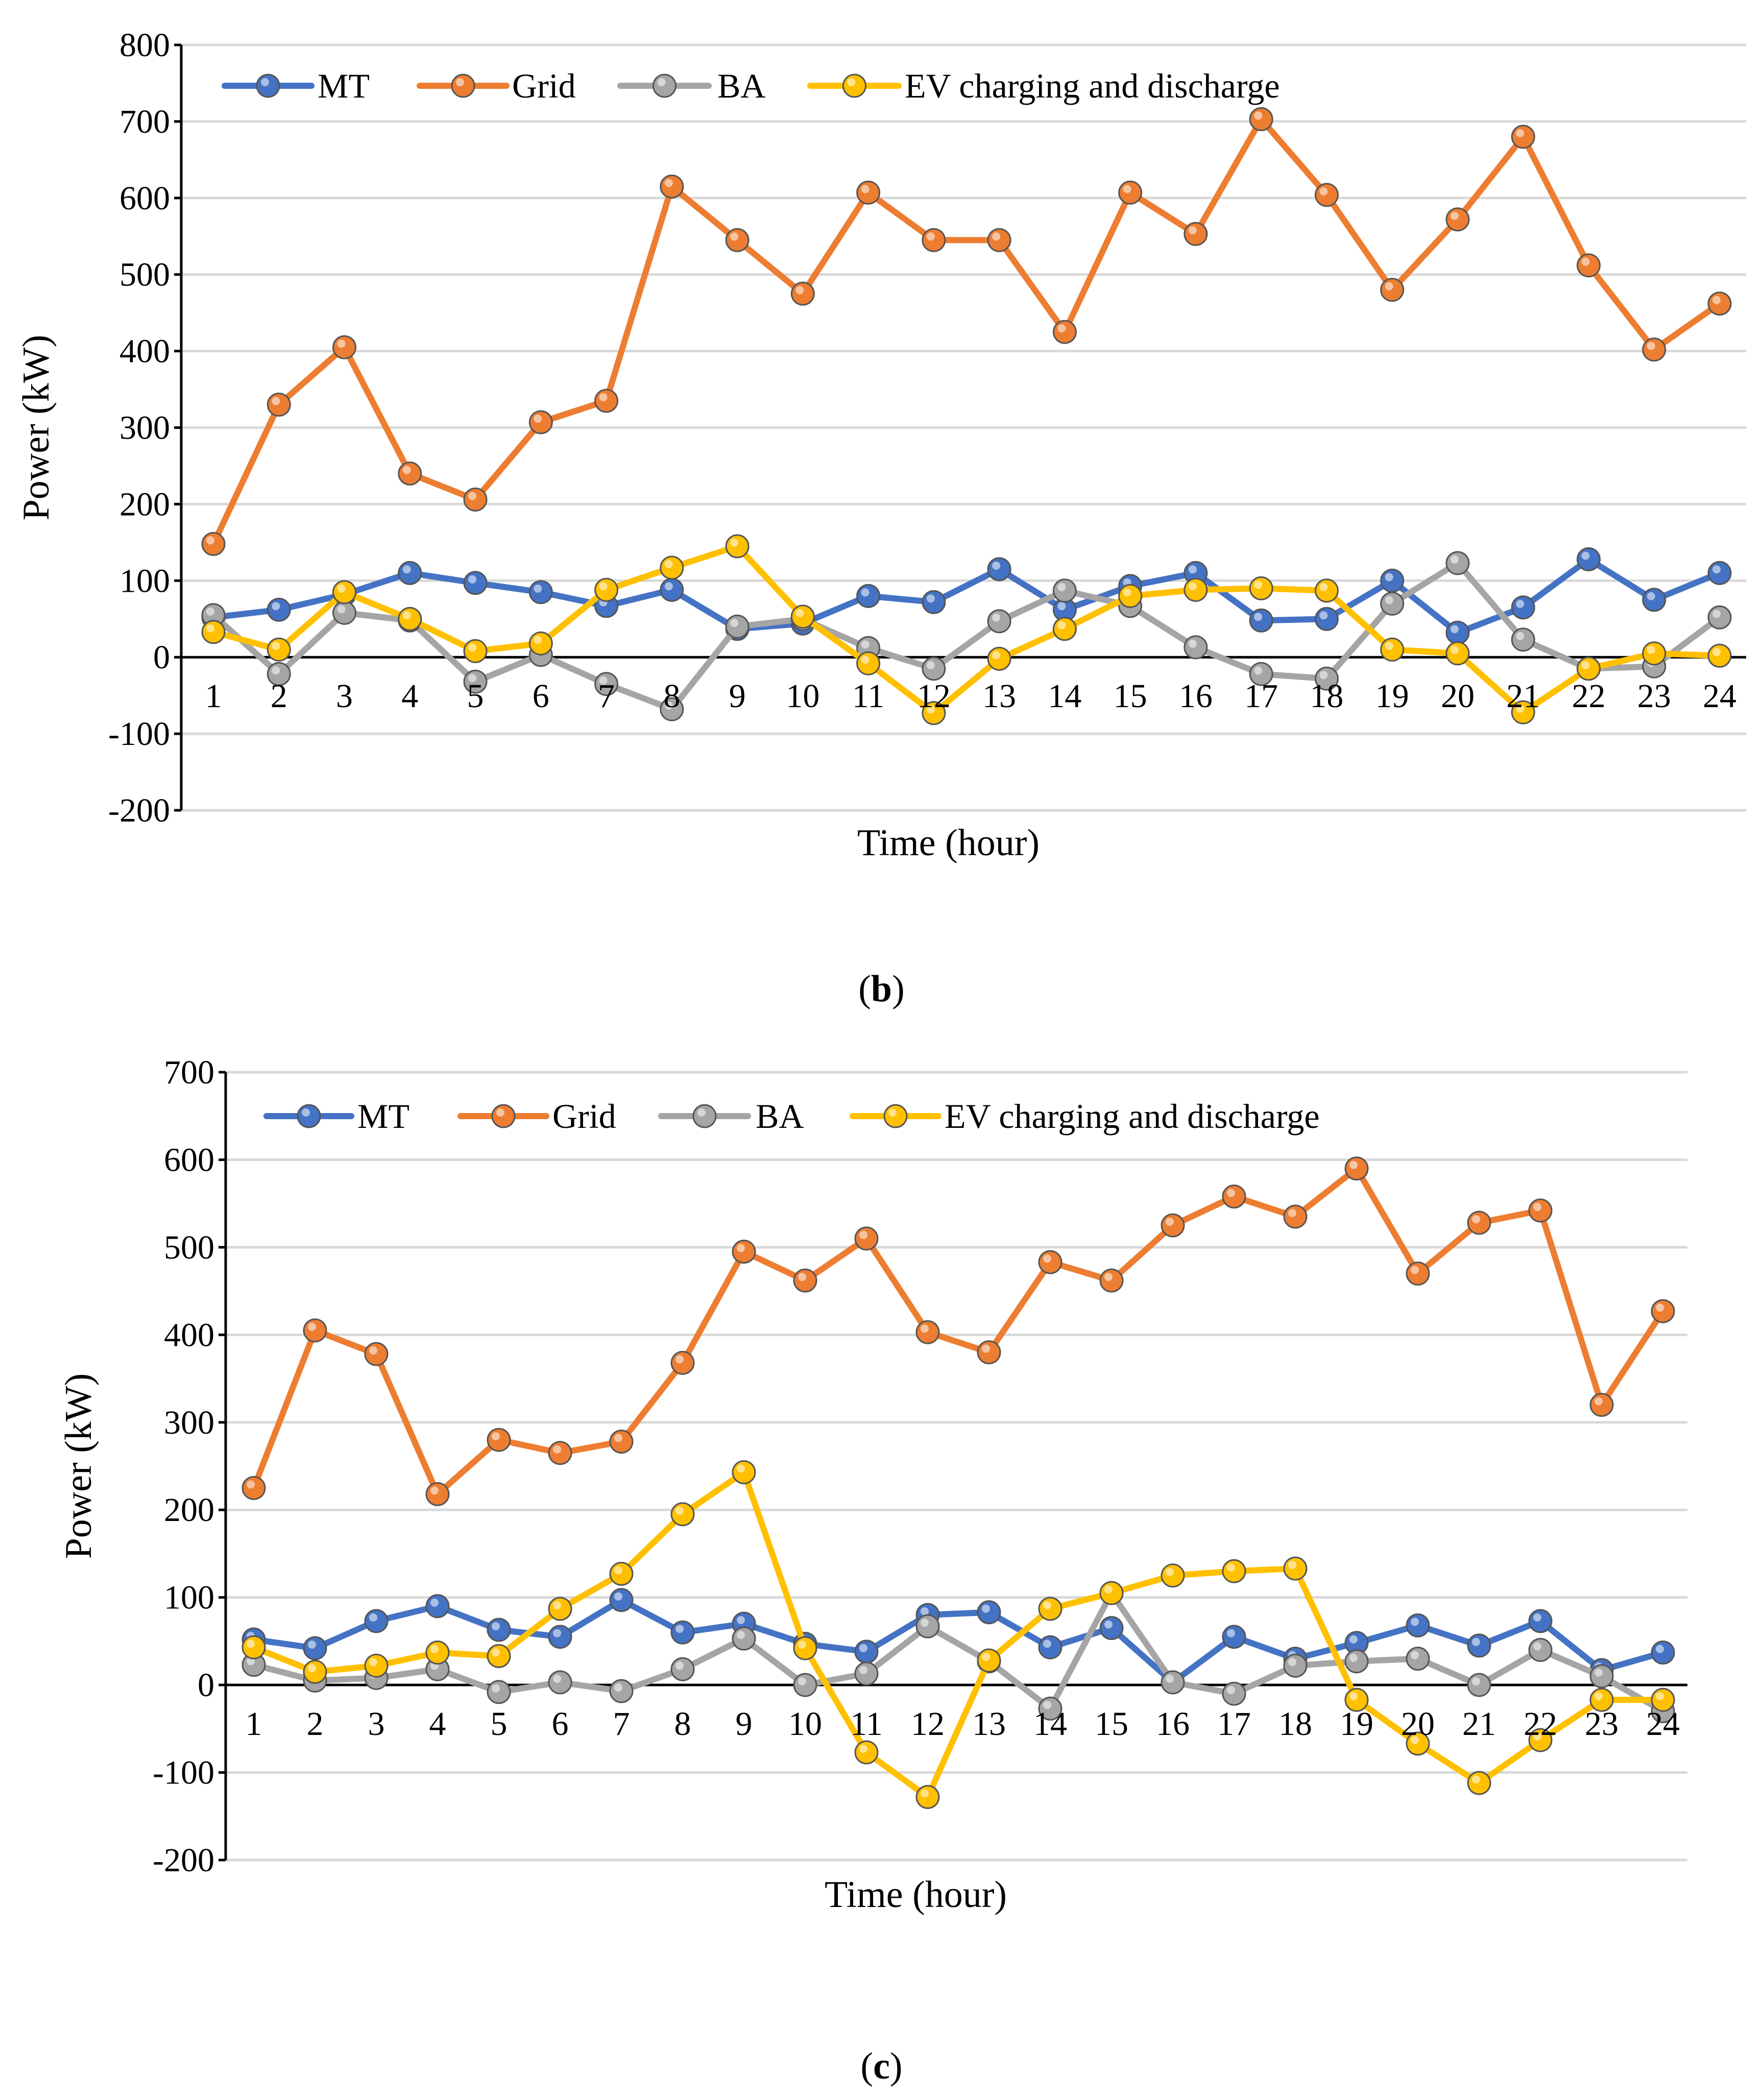 Image resolution: width=1763 pixels, height=2100 pixels. I want to click on chart-c-xtick-21: 21, so click(1479, 1724).